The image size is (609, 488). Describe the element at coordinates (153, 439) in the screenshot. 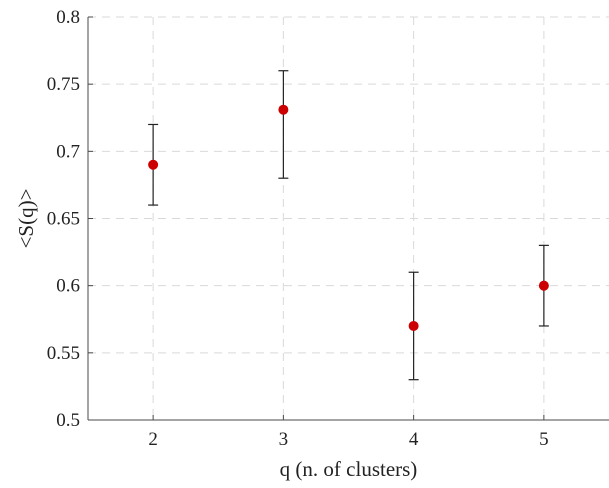

I see `x-tick-label: 2` at that location.